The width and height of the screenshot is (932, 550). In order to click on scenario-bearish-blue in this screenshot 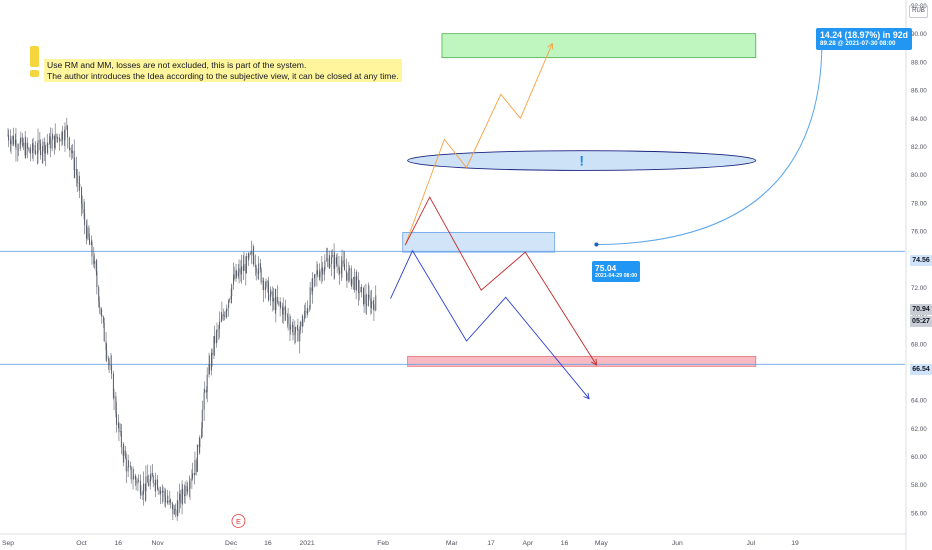, I will do `click(490, 324)`.